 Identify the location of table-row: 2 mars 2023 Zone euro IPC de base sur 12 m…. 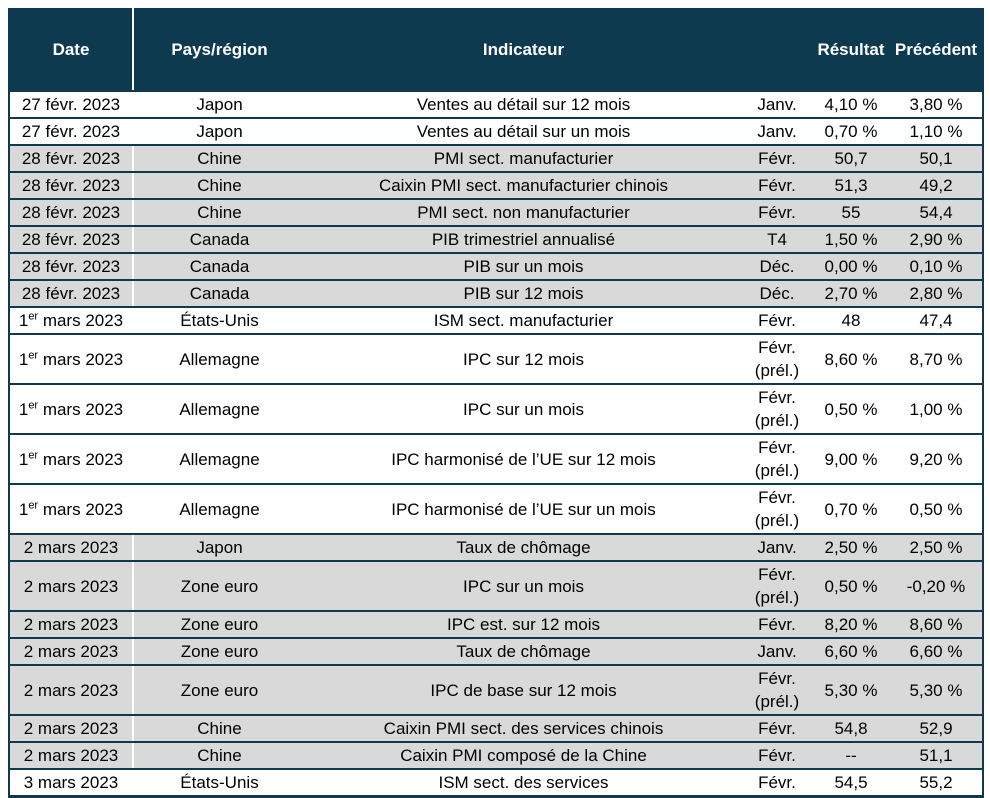
(496, 690).